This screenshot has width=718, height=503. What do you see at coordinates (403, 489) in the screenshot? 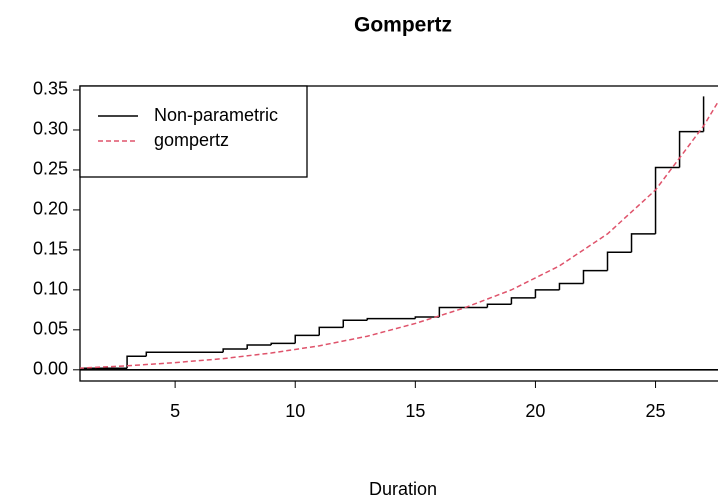
I see `x-axis-label: Duration` at bounding box center [403, 489].